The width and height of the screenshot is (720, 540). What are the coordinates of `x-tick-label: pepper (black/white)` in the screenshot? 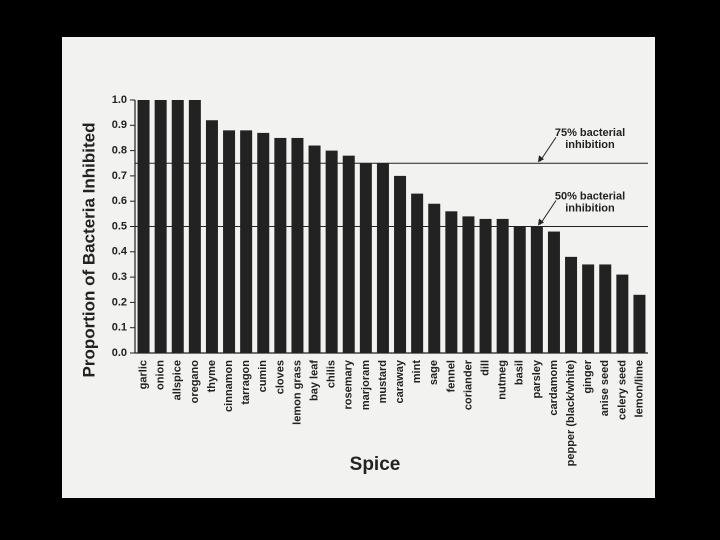 It's located at (571, 413).